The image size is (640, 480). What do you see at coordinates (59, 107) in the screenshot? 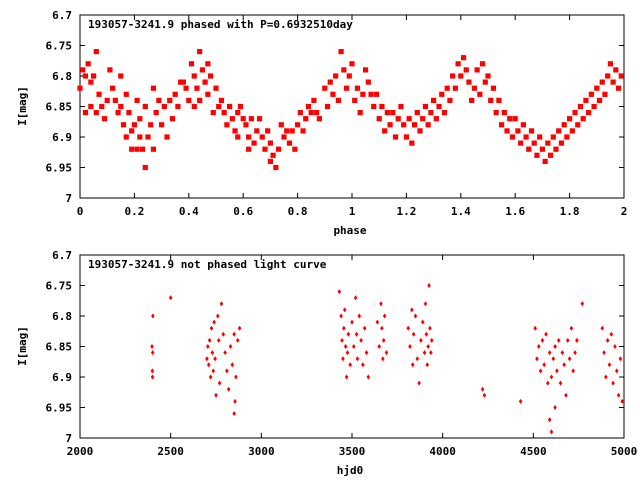
I see `y-tick-label: 6.85` at bounding box center [59, 107].